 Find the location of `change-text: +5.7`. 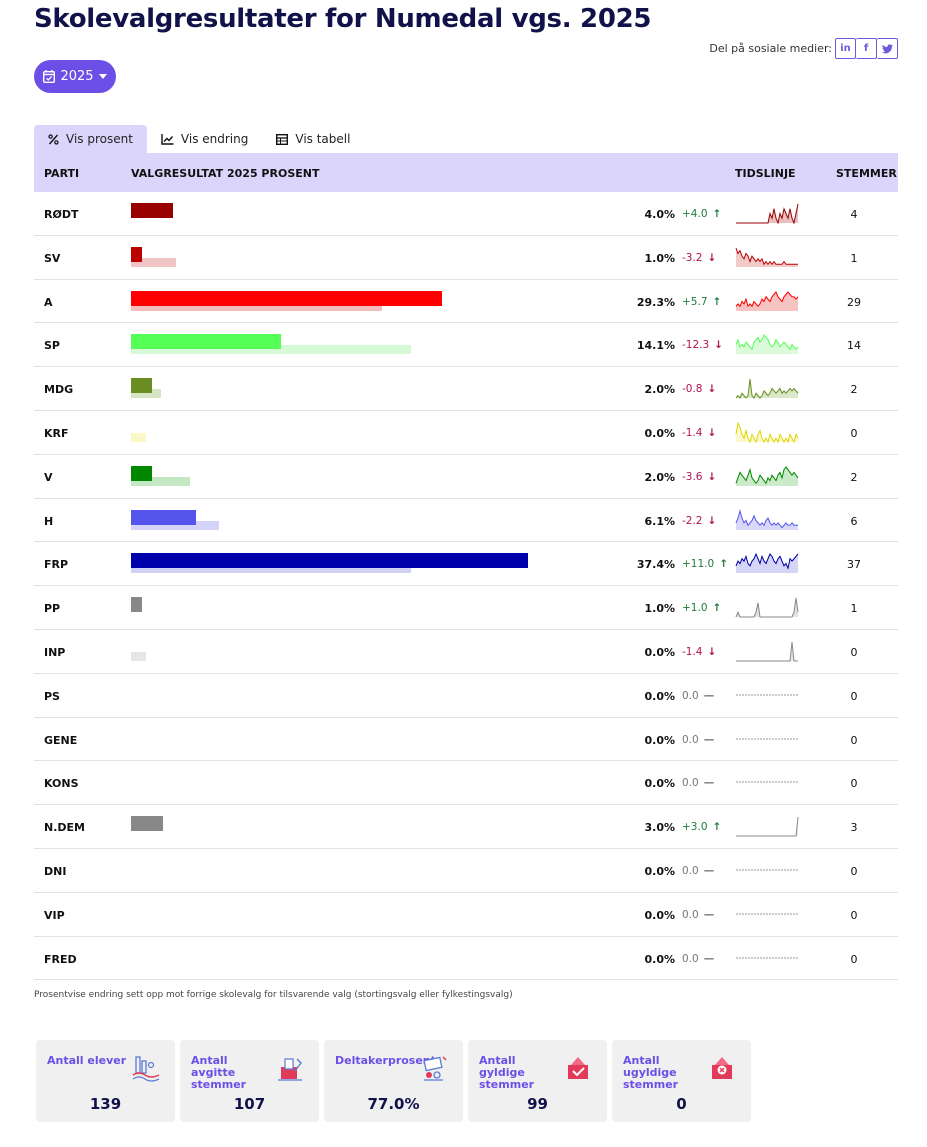

change-text: +5.7 is located at coordinates (695, 301).